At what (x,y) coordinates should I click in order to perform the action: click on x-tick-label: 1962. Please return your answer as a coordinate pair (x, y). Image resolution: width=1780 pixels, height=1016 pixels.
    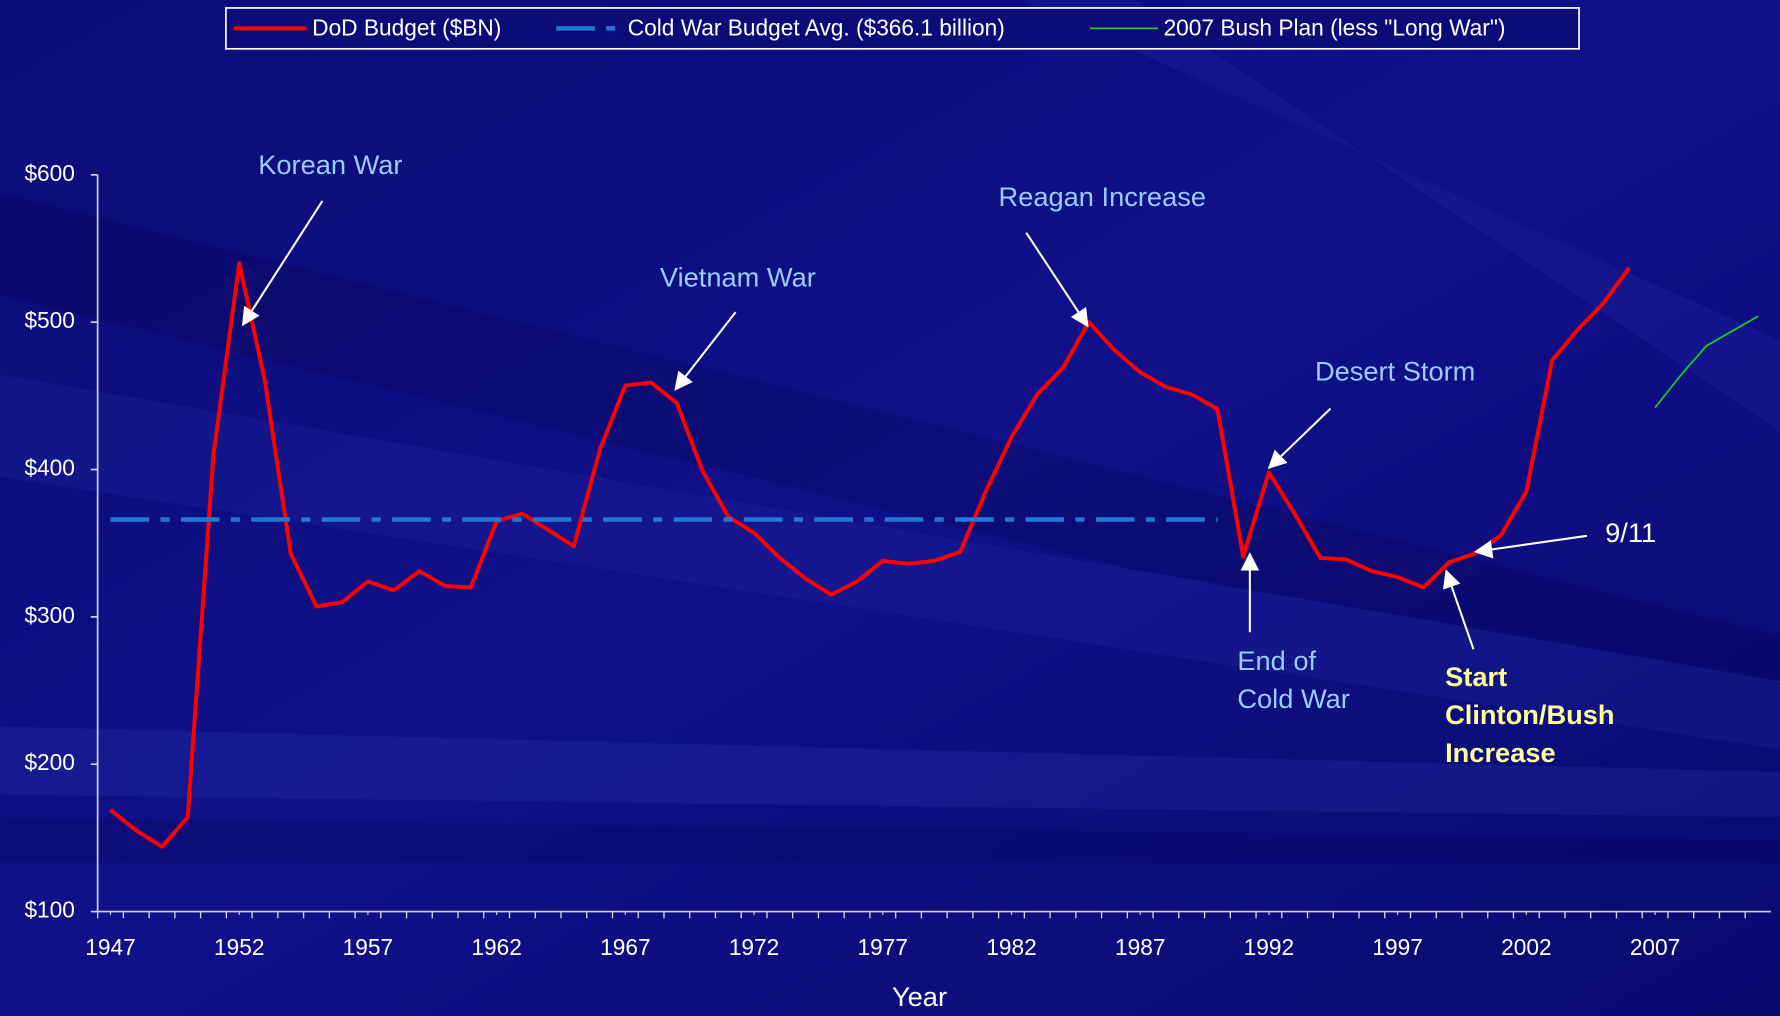
    Looking at the image, I should click on (496, 947).